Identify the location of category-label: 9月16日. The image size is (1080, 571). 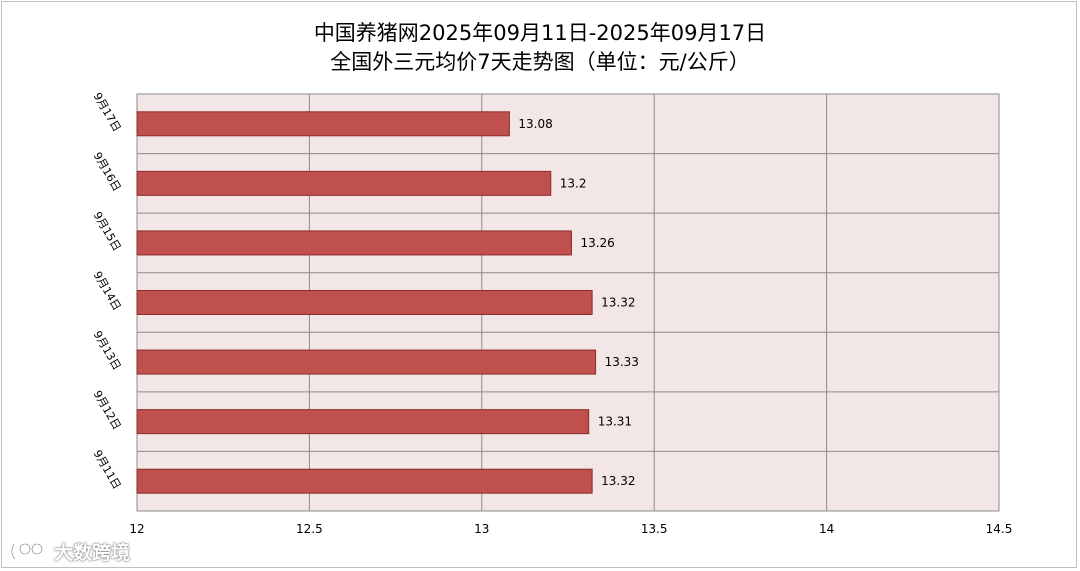
(107, 172).